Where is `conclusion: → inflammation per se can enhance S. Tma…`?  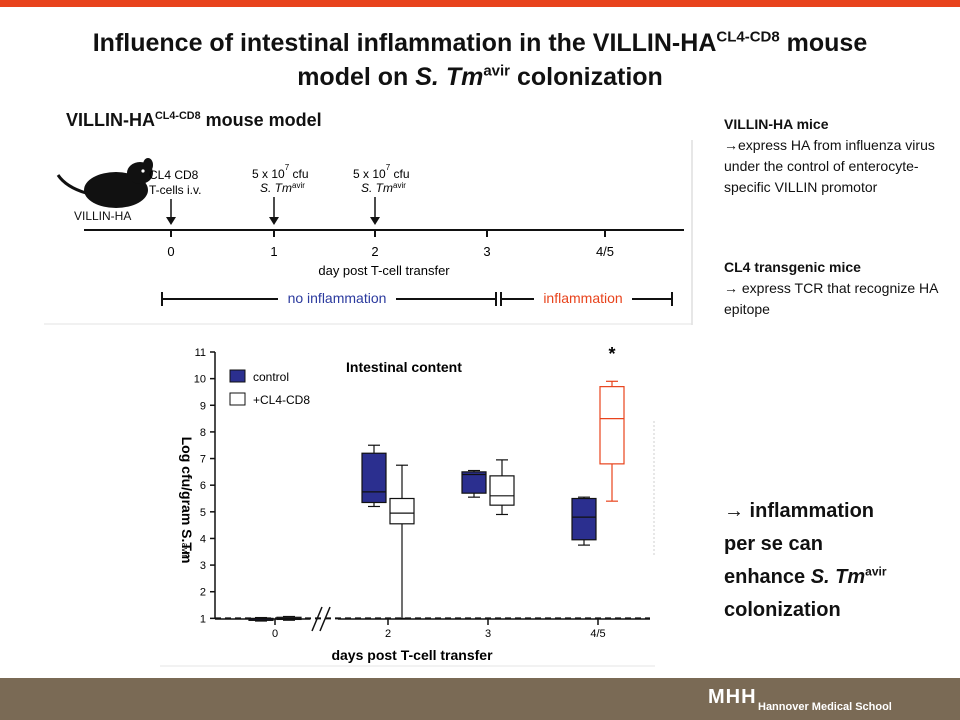
conclusion: → inflammation per se can enhance S. Tma… is located at coordinates (805, 560).